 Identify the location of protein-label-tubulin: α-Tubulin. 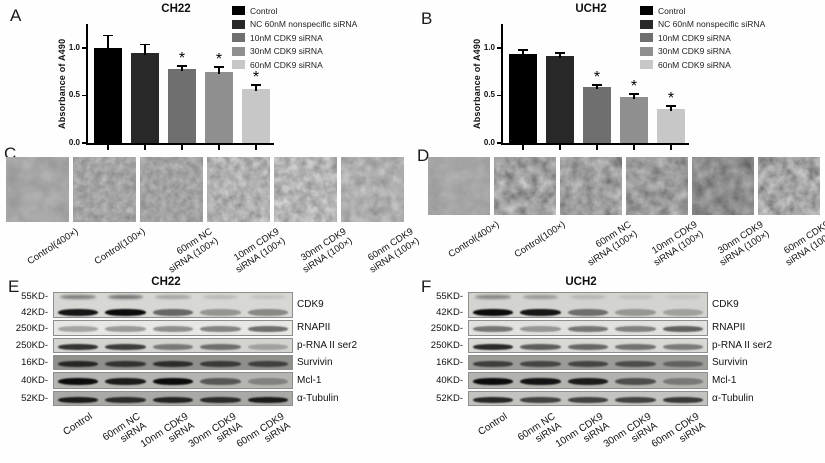
(318, 398).